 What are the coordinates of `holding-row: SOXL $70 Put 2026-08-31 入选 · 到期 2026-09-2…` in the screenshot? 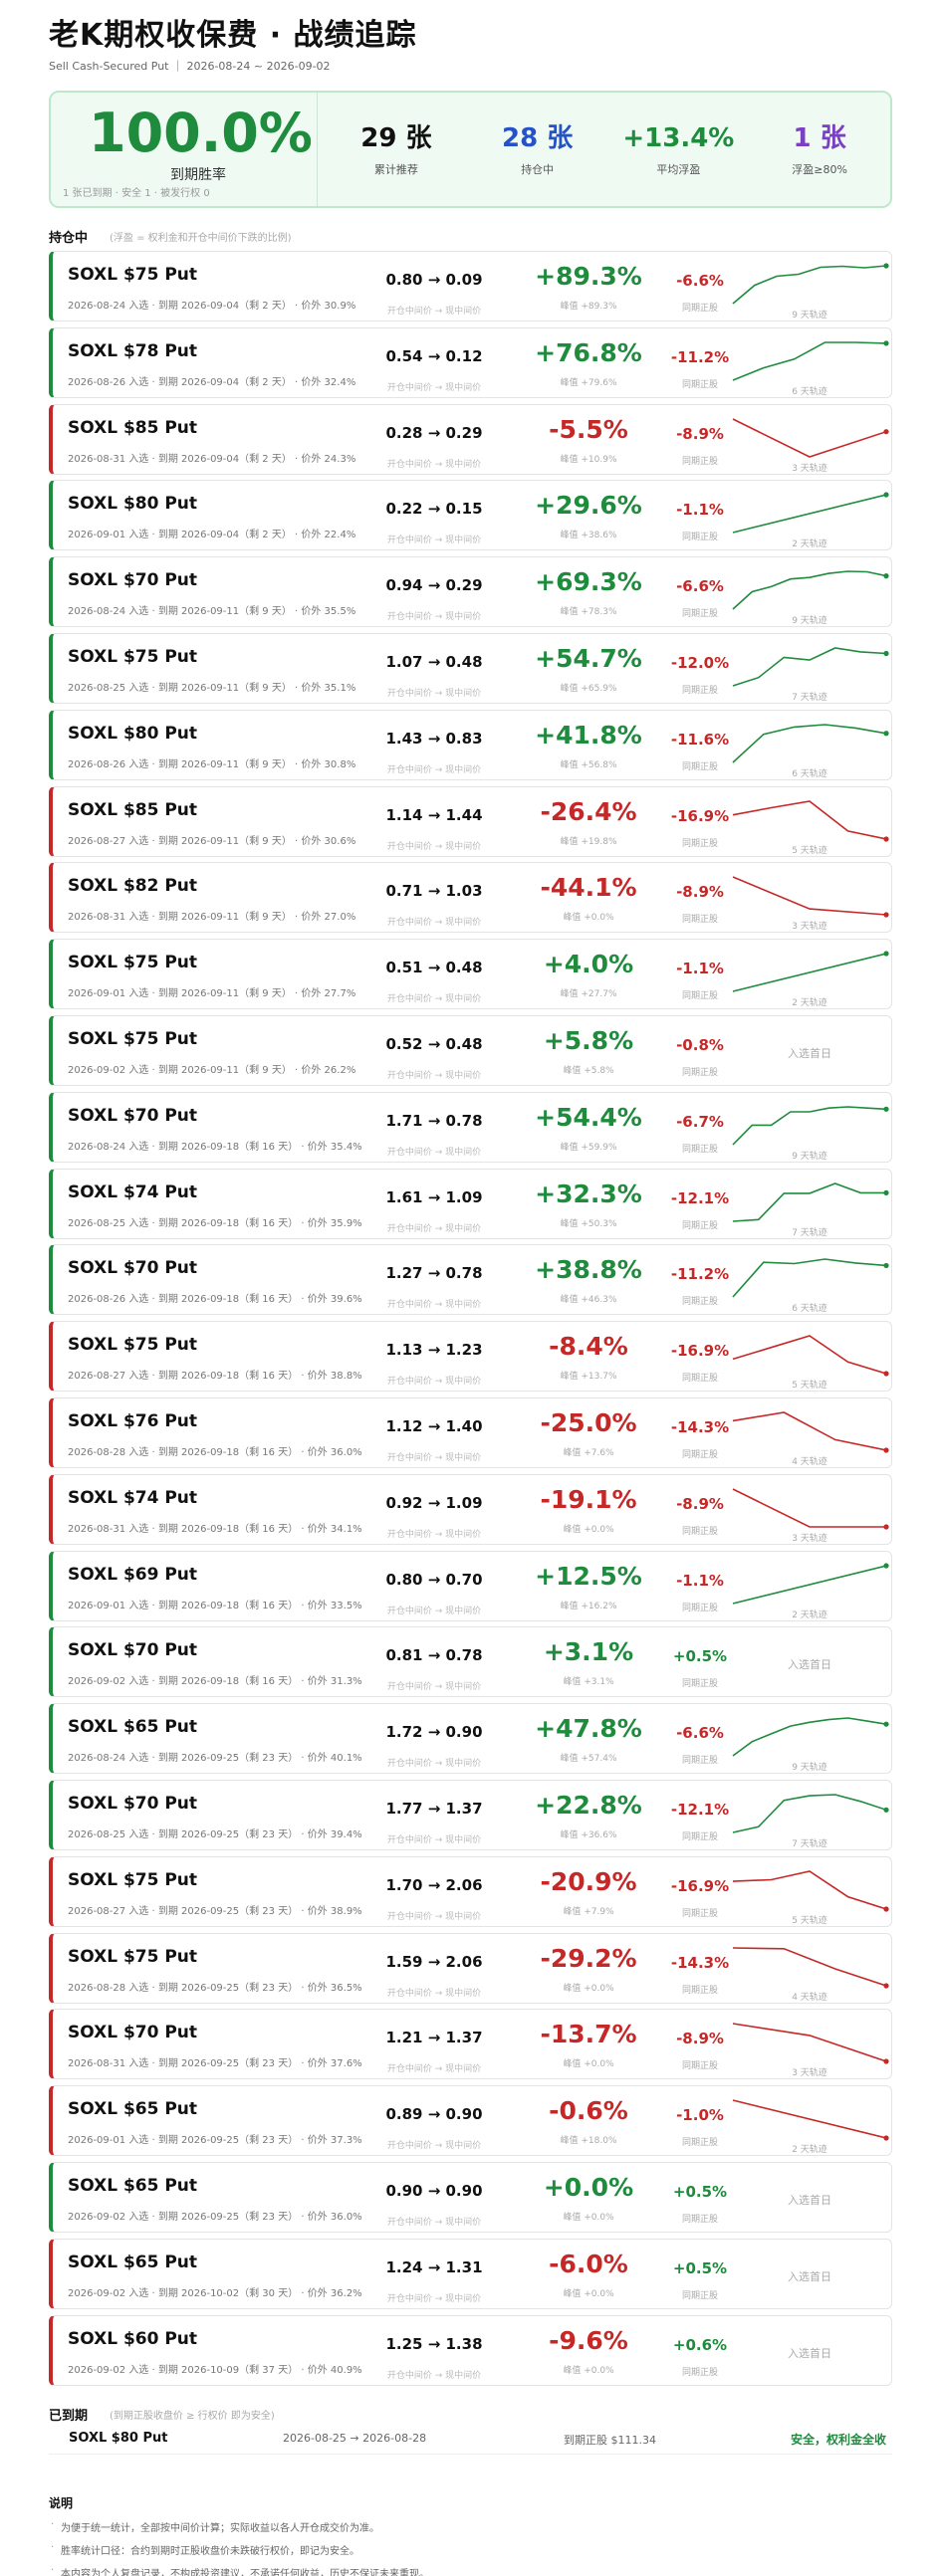 It's located at (470, 2044).